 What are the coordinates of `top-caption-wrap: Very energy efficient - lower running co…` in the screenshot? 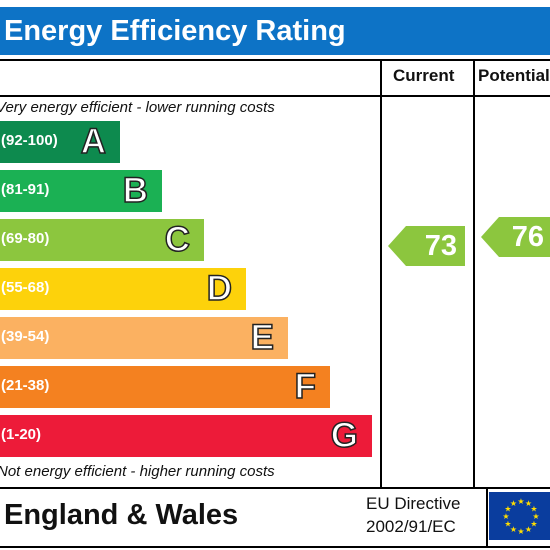 It's located at (137, 108).